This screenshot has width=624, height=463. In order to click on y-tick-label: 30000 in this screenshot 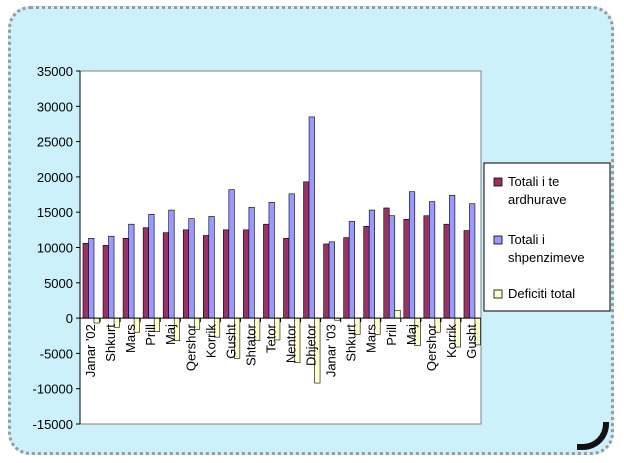, I will do `click(55, 106)`.